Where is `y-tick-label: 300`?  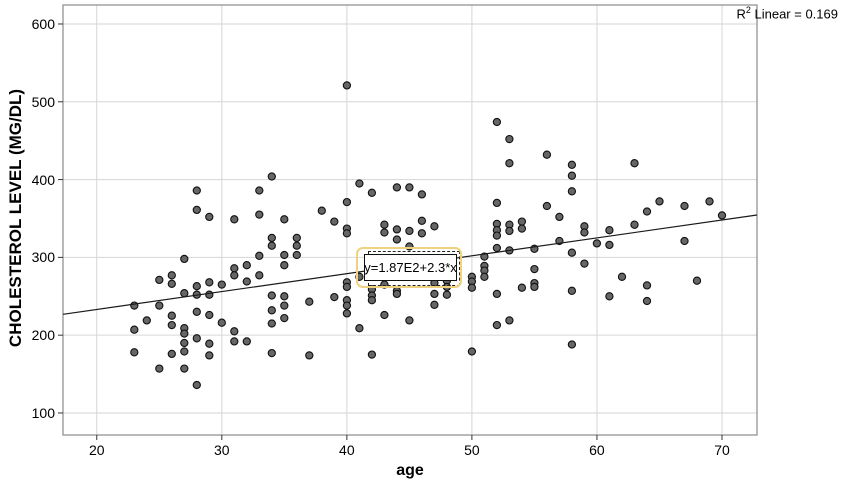
y-tick-label: 300 is located at coordinates (43, 257).